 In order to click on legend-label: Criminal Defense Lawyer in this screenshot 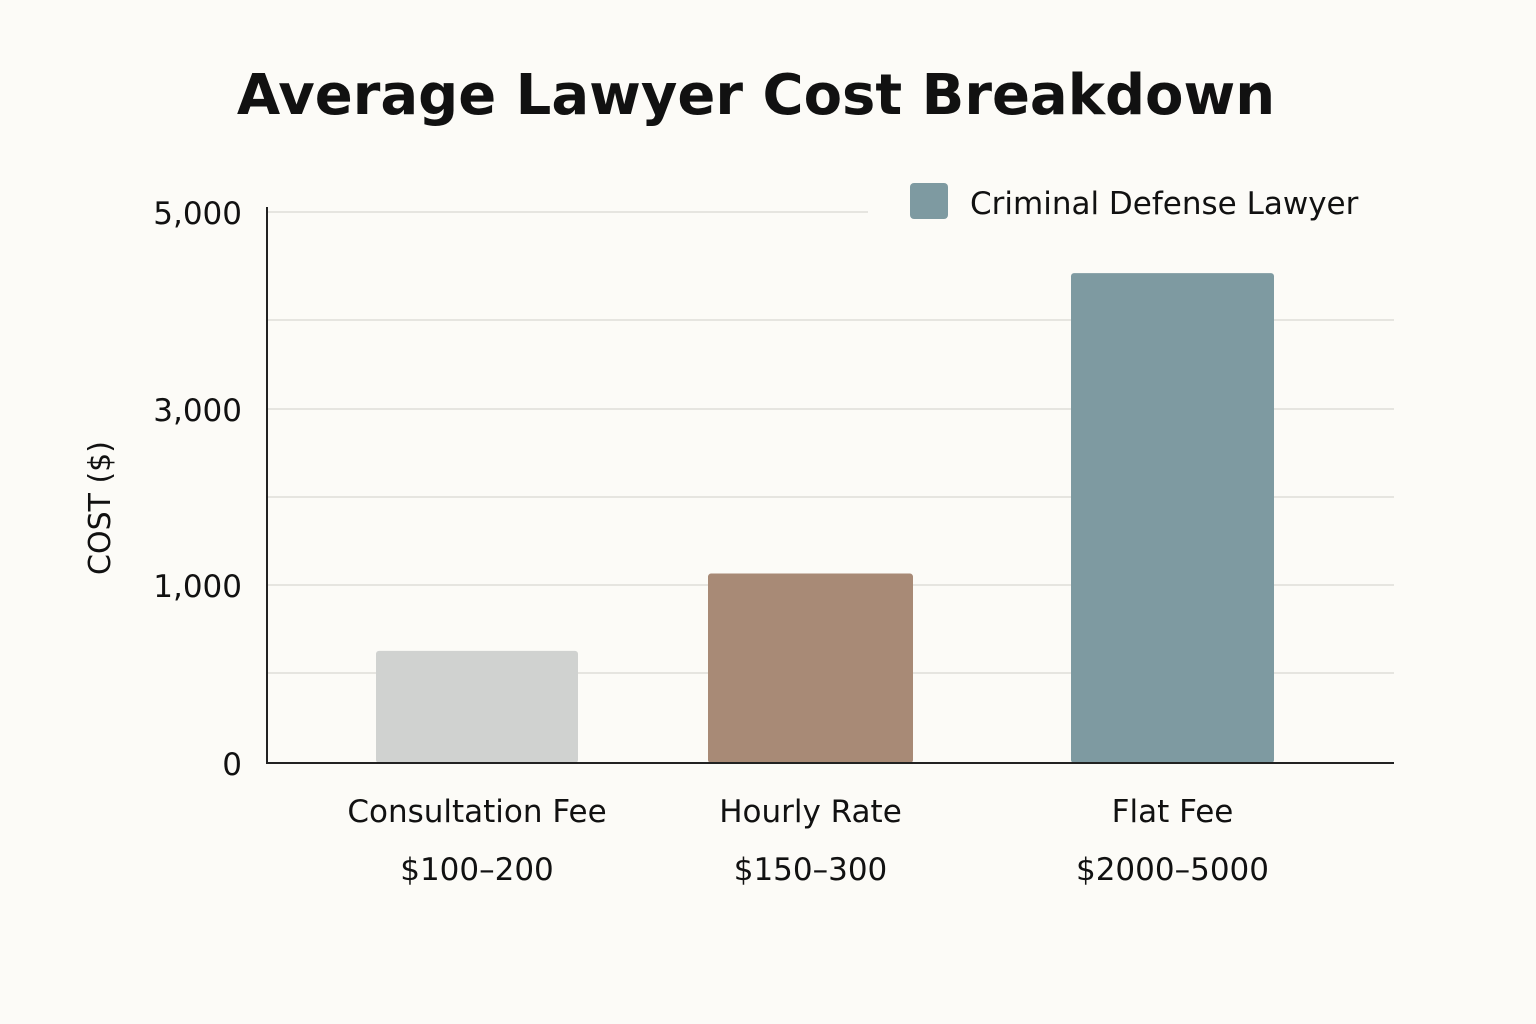, I will do `click(1164, 204)`.